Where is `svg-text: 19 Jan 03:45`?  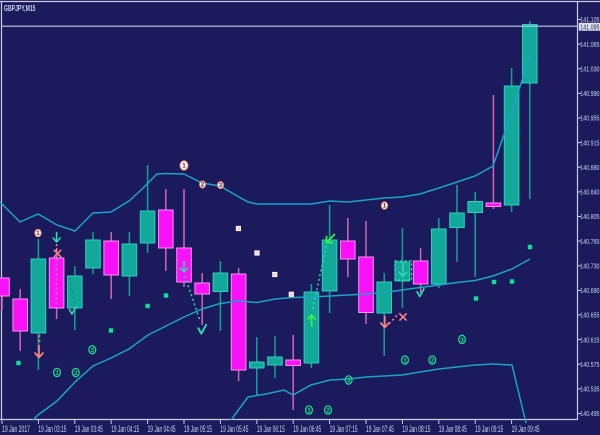 svg-text: 19 Jan 03:45 is located at coordinates (89, 429).